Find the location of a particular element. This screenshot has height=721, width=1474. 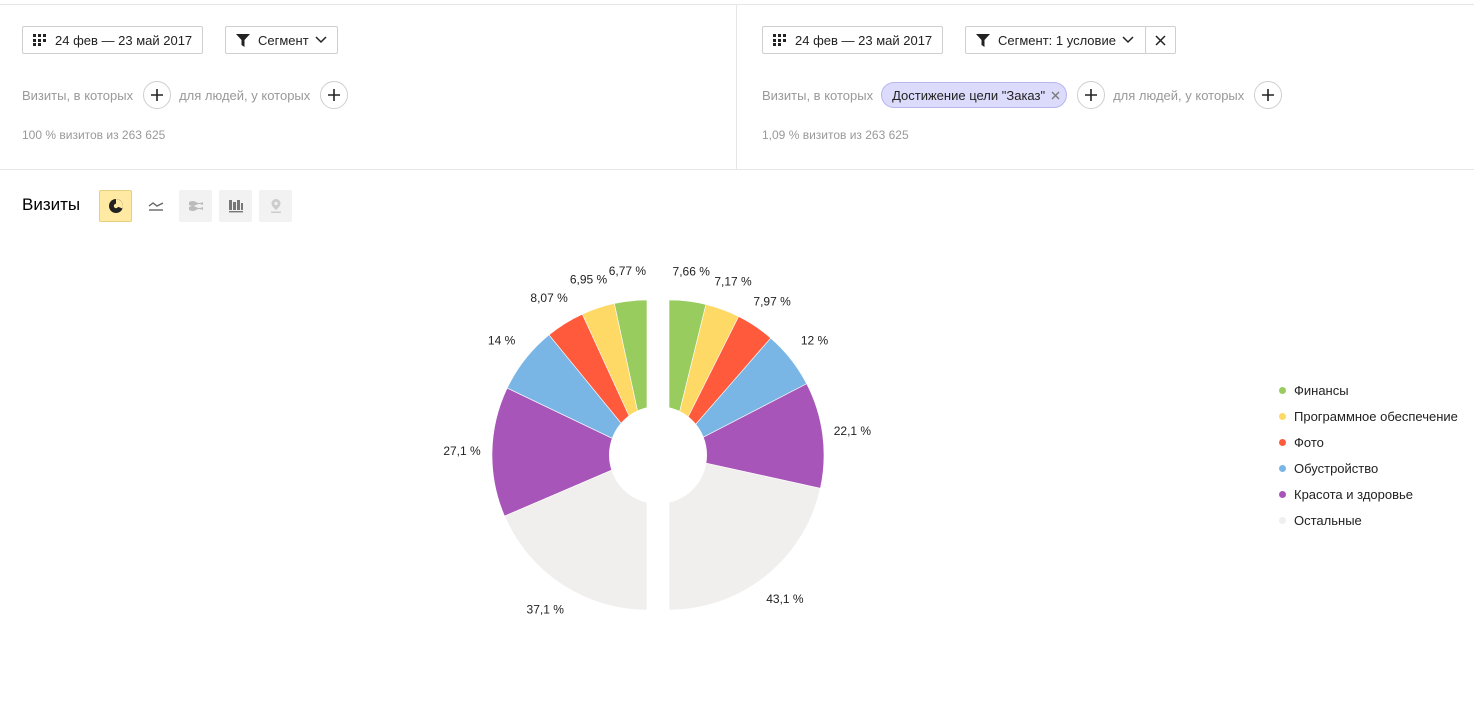

bar-chart-view-button is located at coordinates (235, 206).